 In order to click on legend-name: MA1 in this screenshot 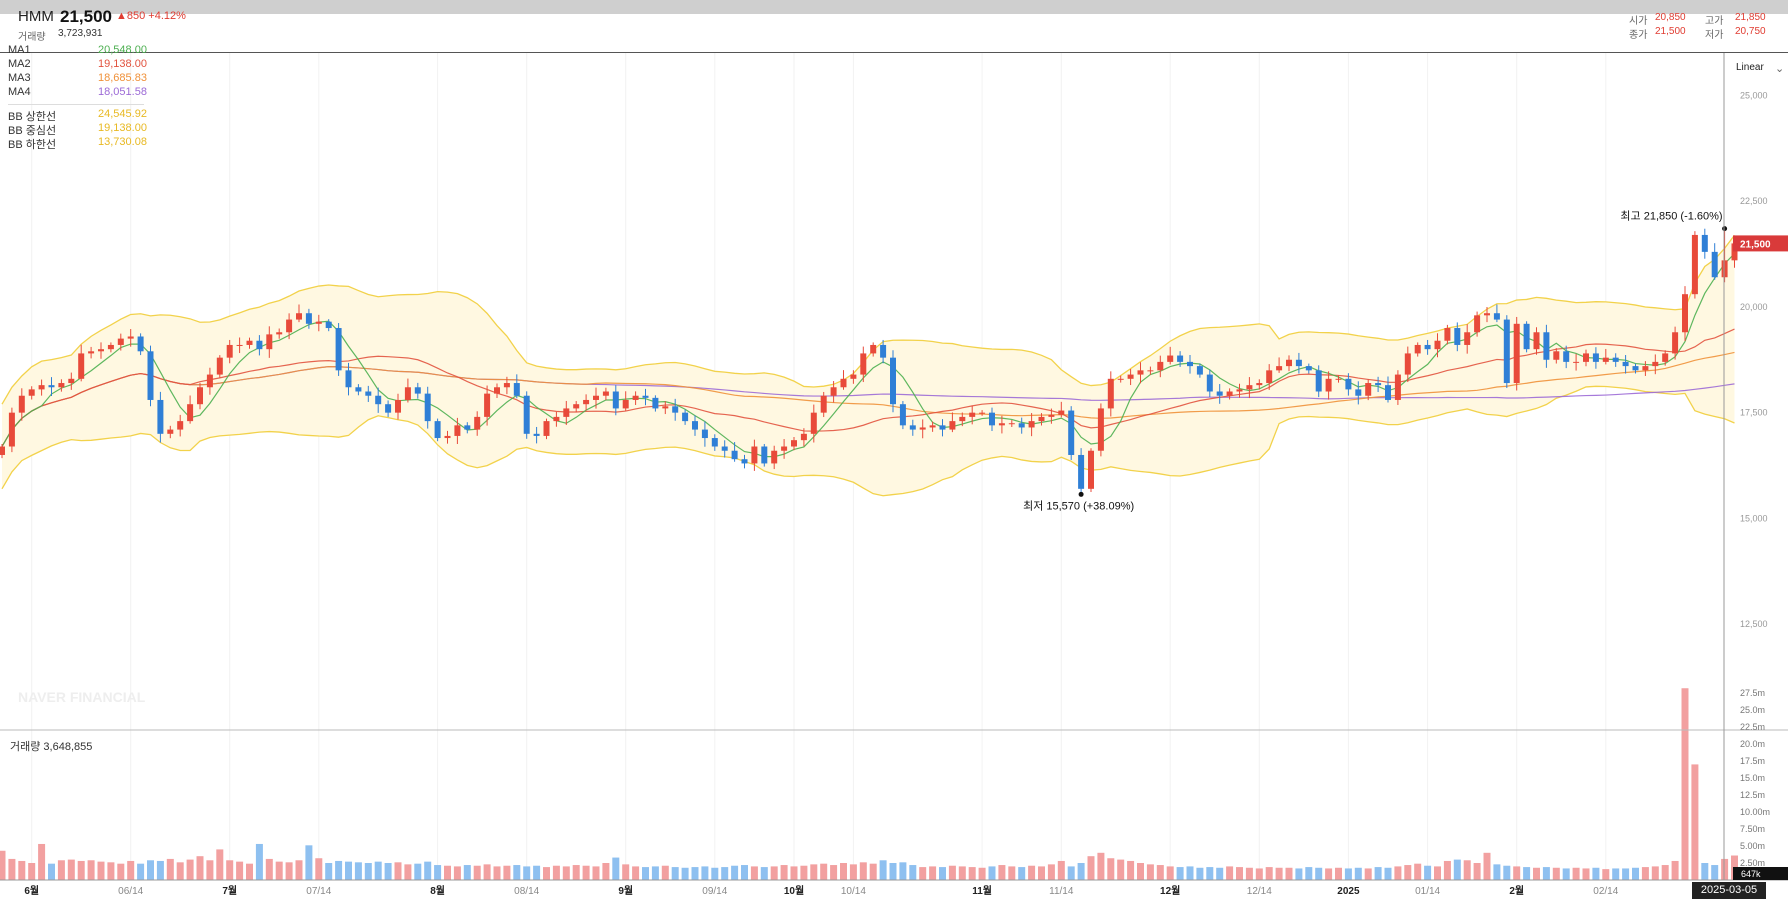, I will do `click(19, 50)`.